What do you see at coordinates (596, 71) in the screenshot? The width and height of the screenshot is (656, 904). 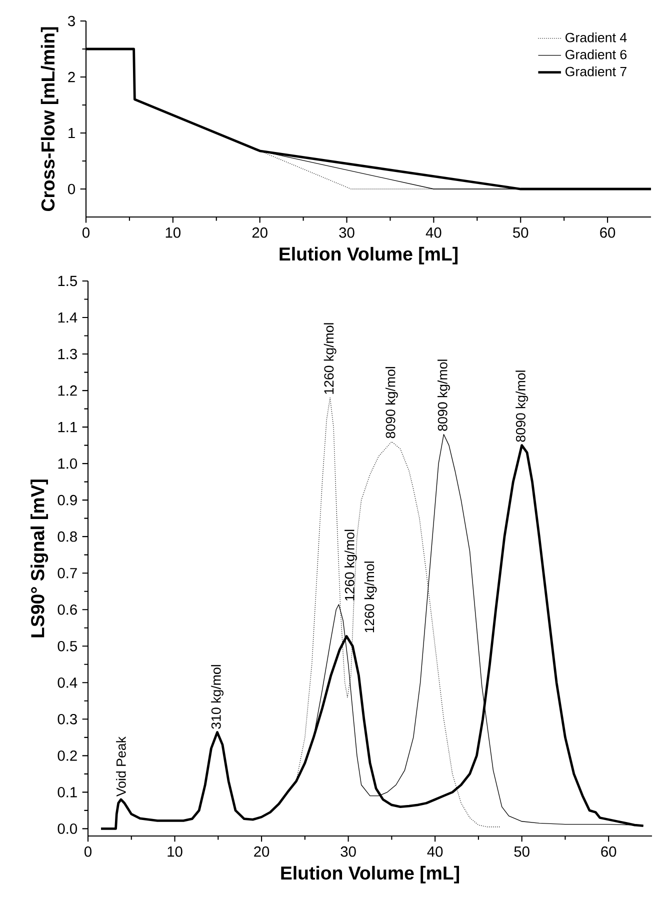 I see `legend-label: Gradient 7` at bounding box center [596, 71].